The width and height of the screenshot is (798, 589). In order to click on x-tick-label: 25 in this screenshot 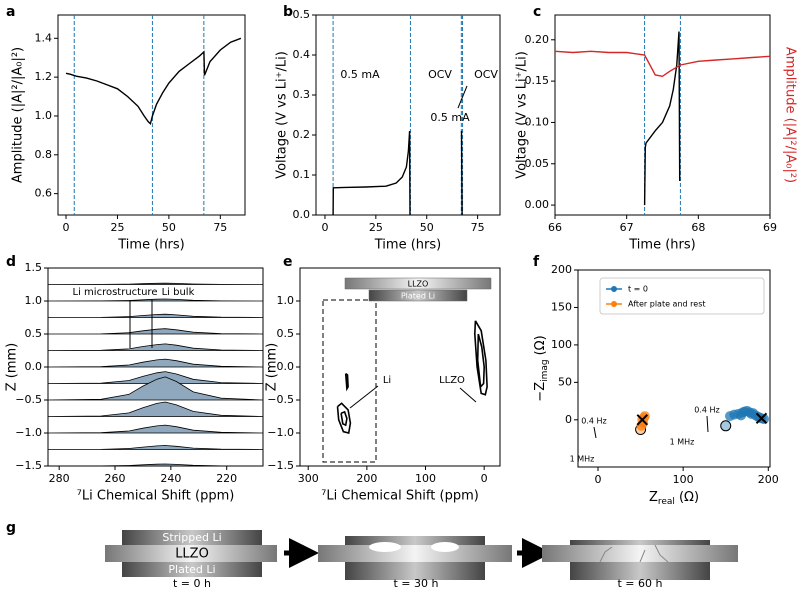, I will do `click(117, 227)`.